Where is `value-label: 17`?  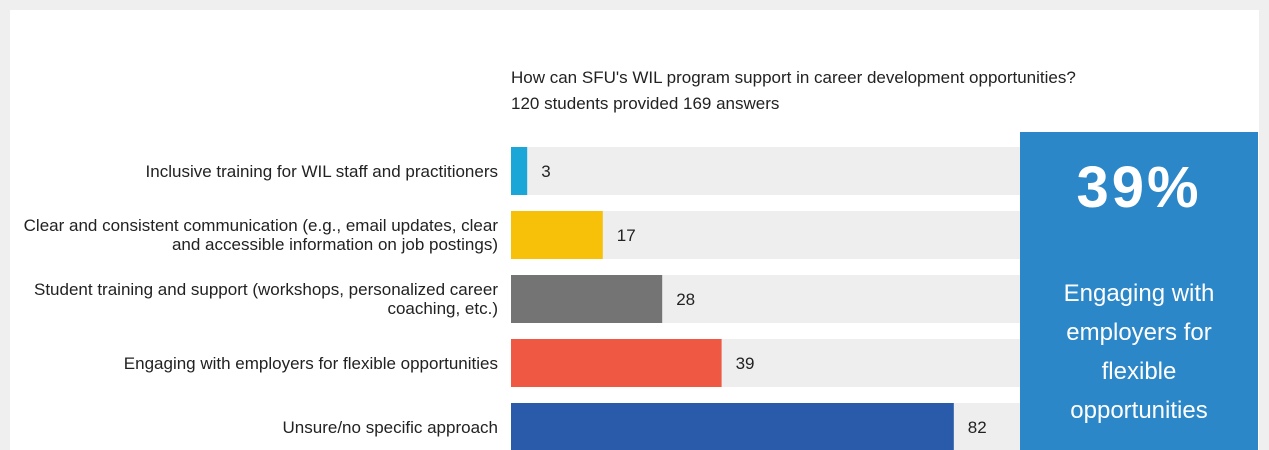
value-label: 17 is located at coordinates (626, 235).